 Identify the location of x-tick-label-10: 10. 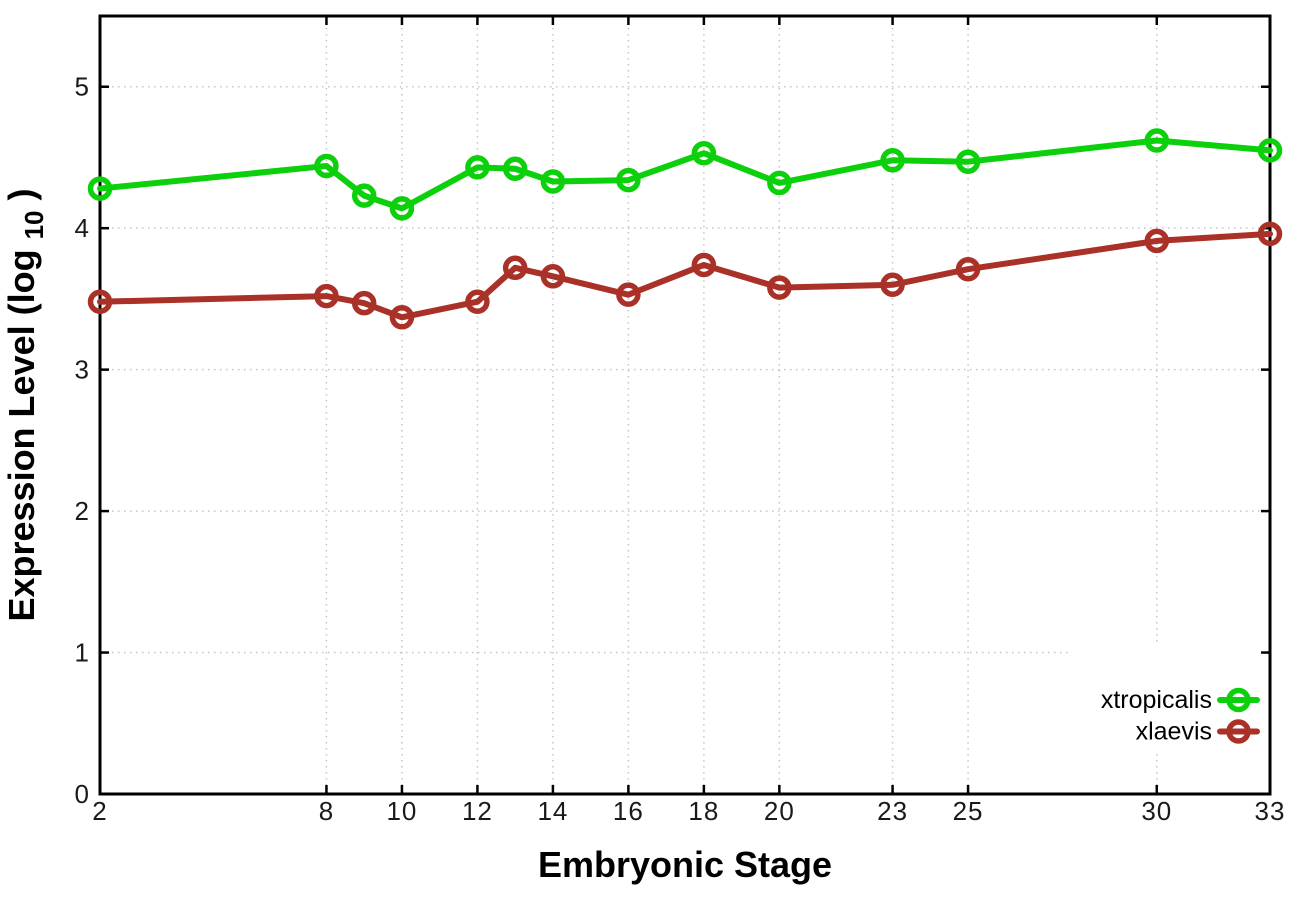
(401, 811).